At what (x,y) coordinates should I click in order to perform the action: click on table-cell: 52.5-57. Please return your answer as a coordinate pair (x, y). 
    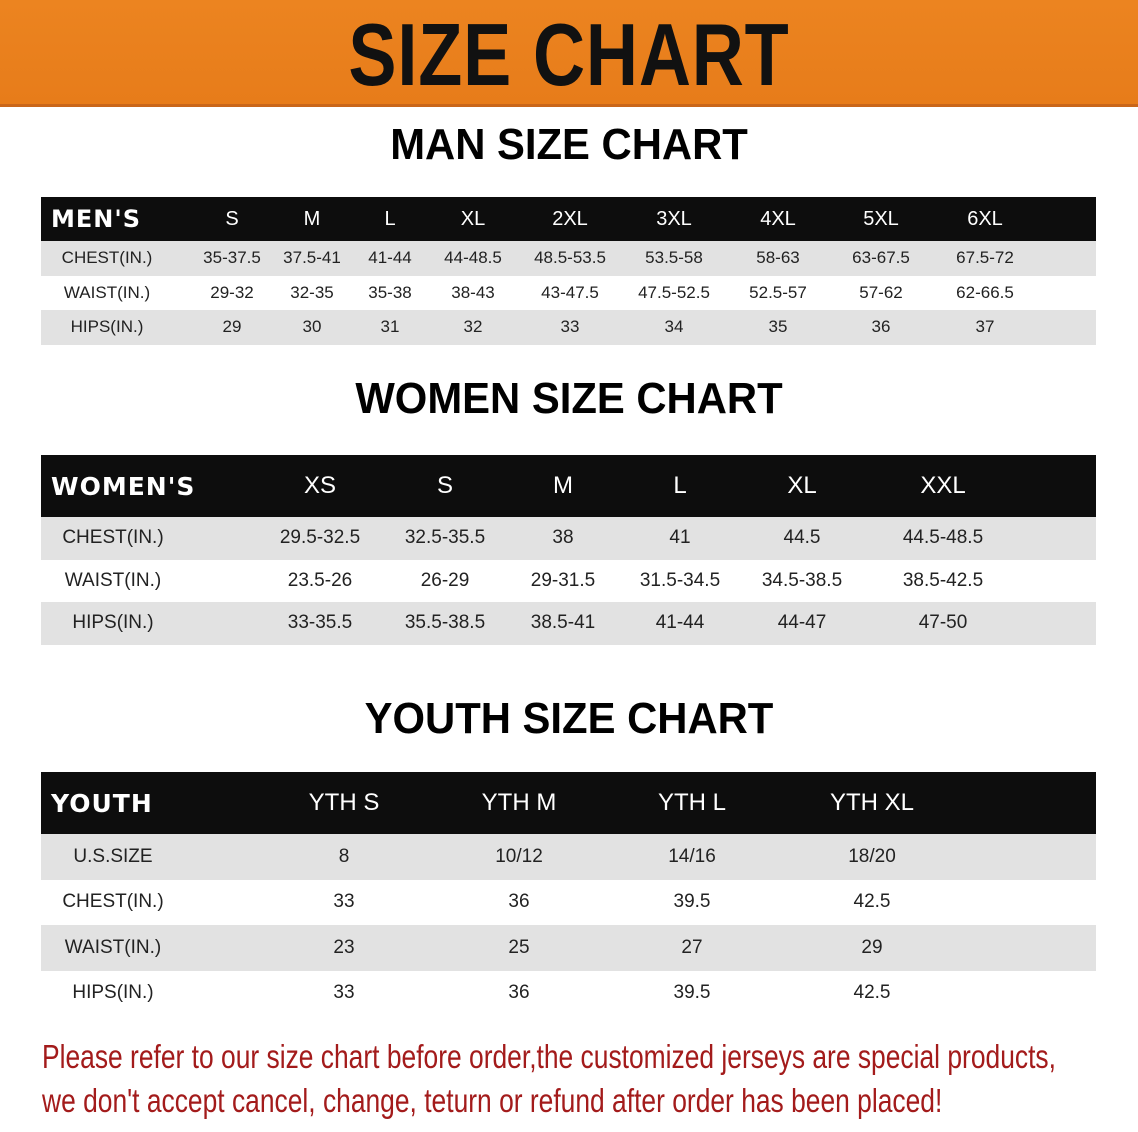
    Looking at the image, I should click on (778, 292).